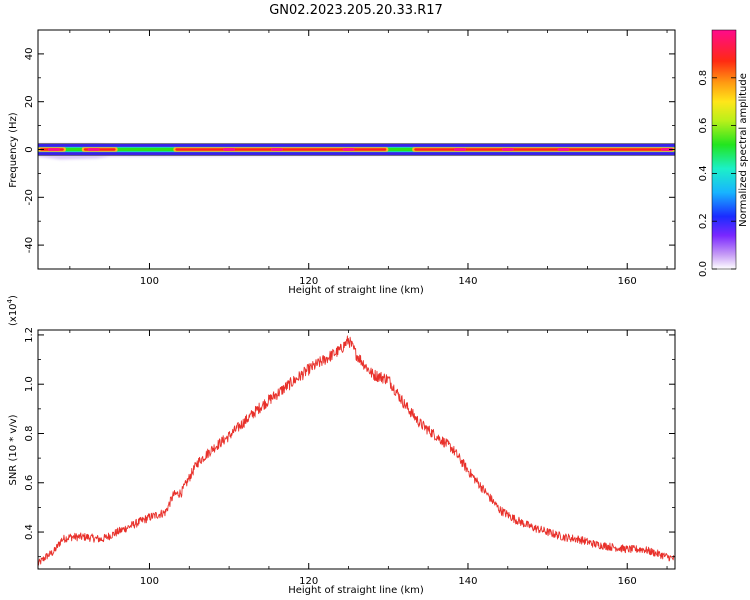 Image resolution: width=750 pixels, height=600 pixels. I want to click on colorbar-tick-label: 0.8, so click(703, 78).